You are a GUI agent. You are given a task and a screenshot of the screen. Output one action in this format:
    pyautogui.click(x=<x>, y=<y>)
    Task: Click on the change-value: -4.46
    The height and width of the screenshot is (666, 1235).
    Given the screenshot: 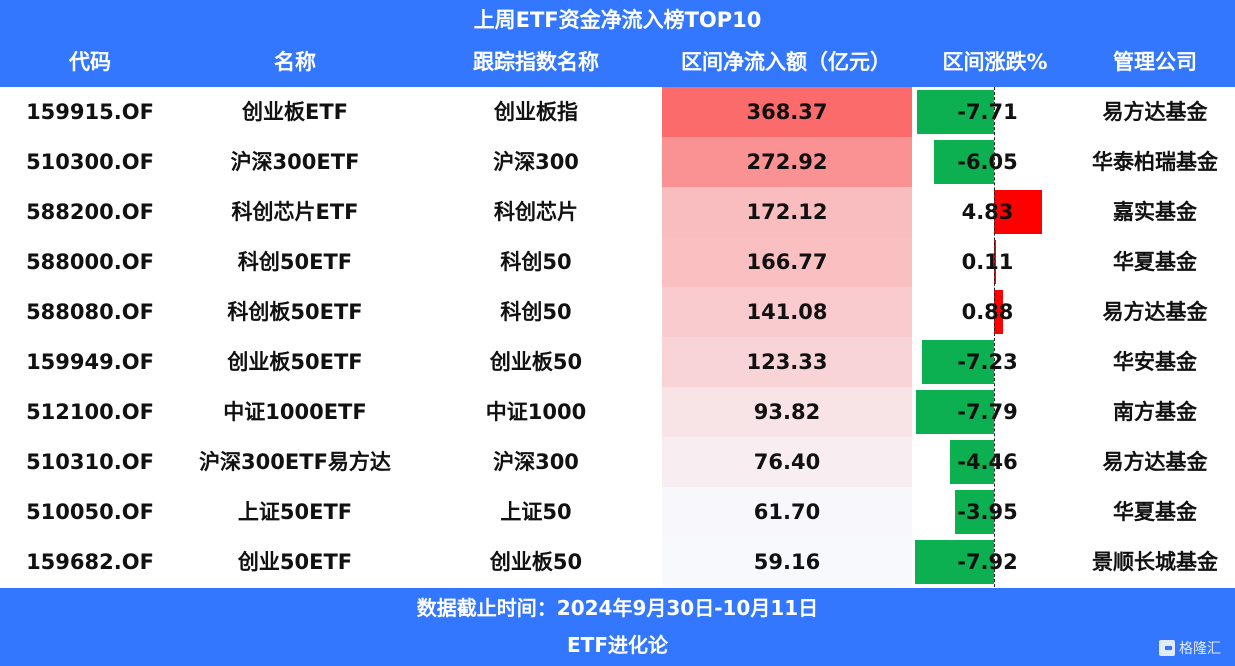 What is the action you would take?
    pyautogui.click(x=987, y=462)
    